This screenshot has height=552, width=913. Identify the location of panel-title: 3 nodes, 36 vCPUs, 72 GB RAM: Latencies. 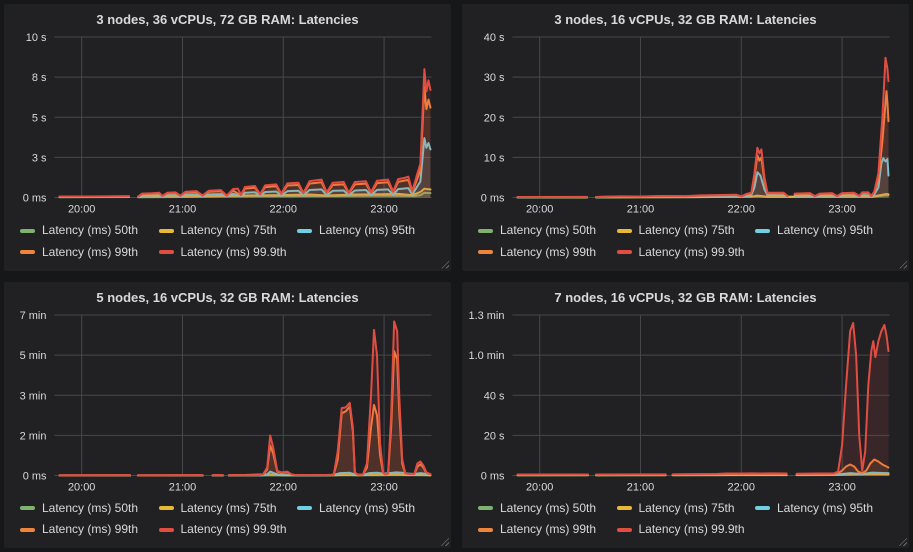
(227, 19).